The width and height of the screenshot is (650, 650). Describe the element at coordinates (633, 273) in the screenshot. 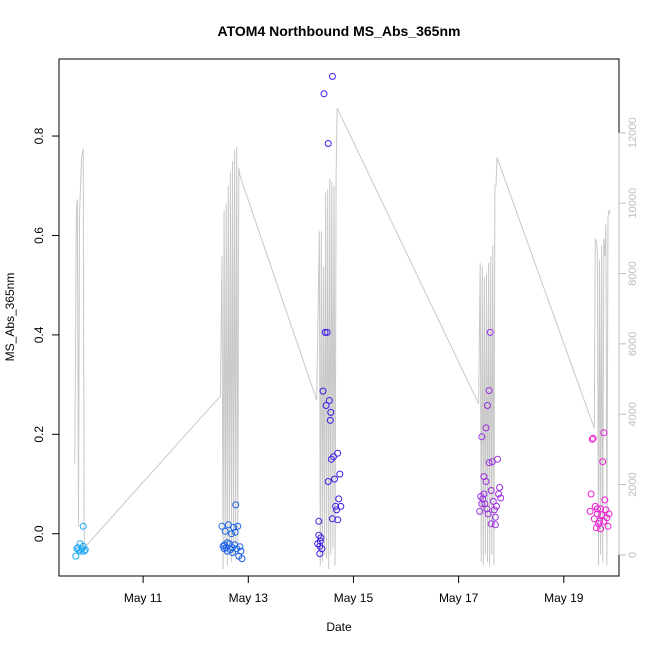

I see `y2-tick-label: 8000` at that location.